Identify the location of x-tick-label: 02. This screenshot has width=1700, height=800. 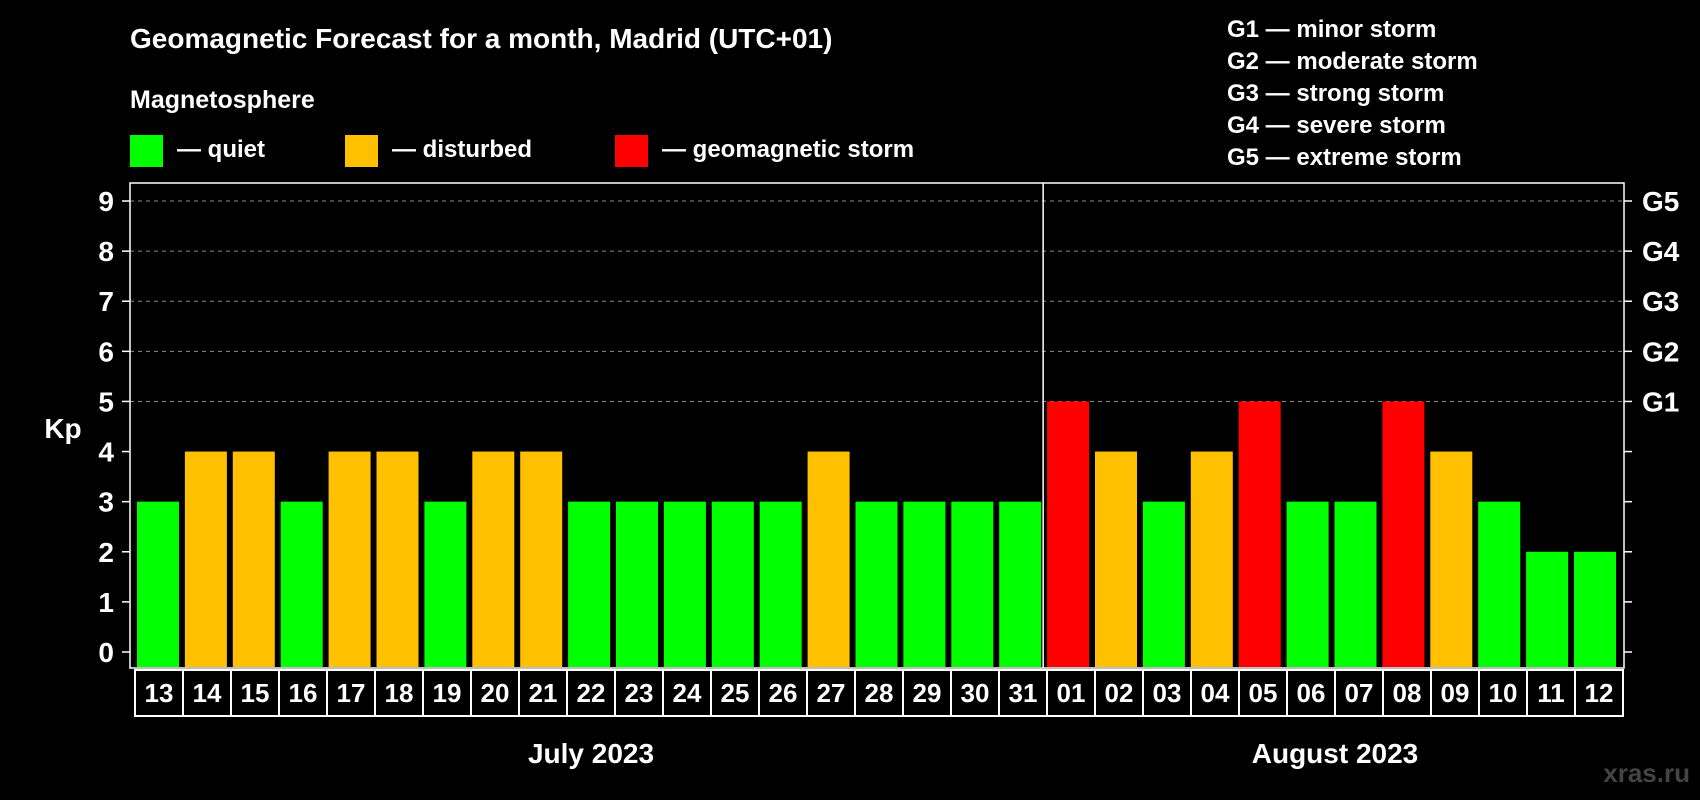
(1119, 693).